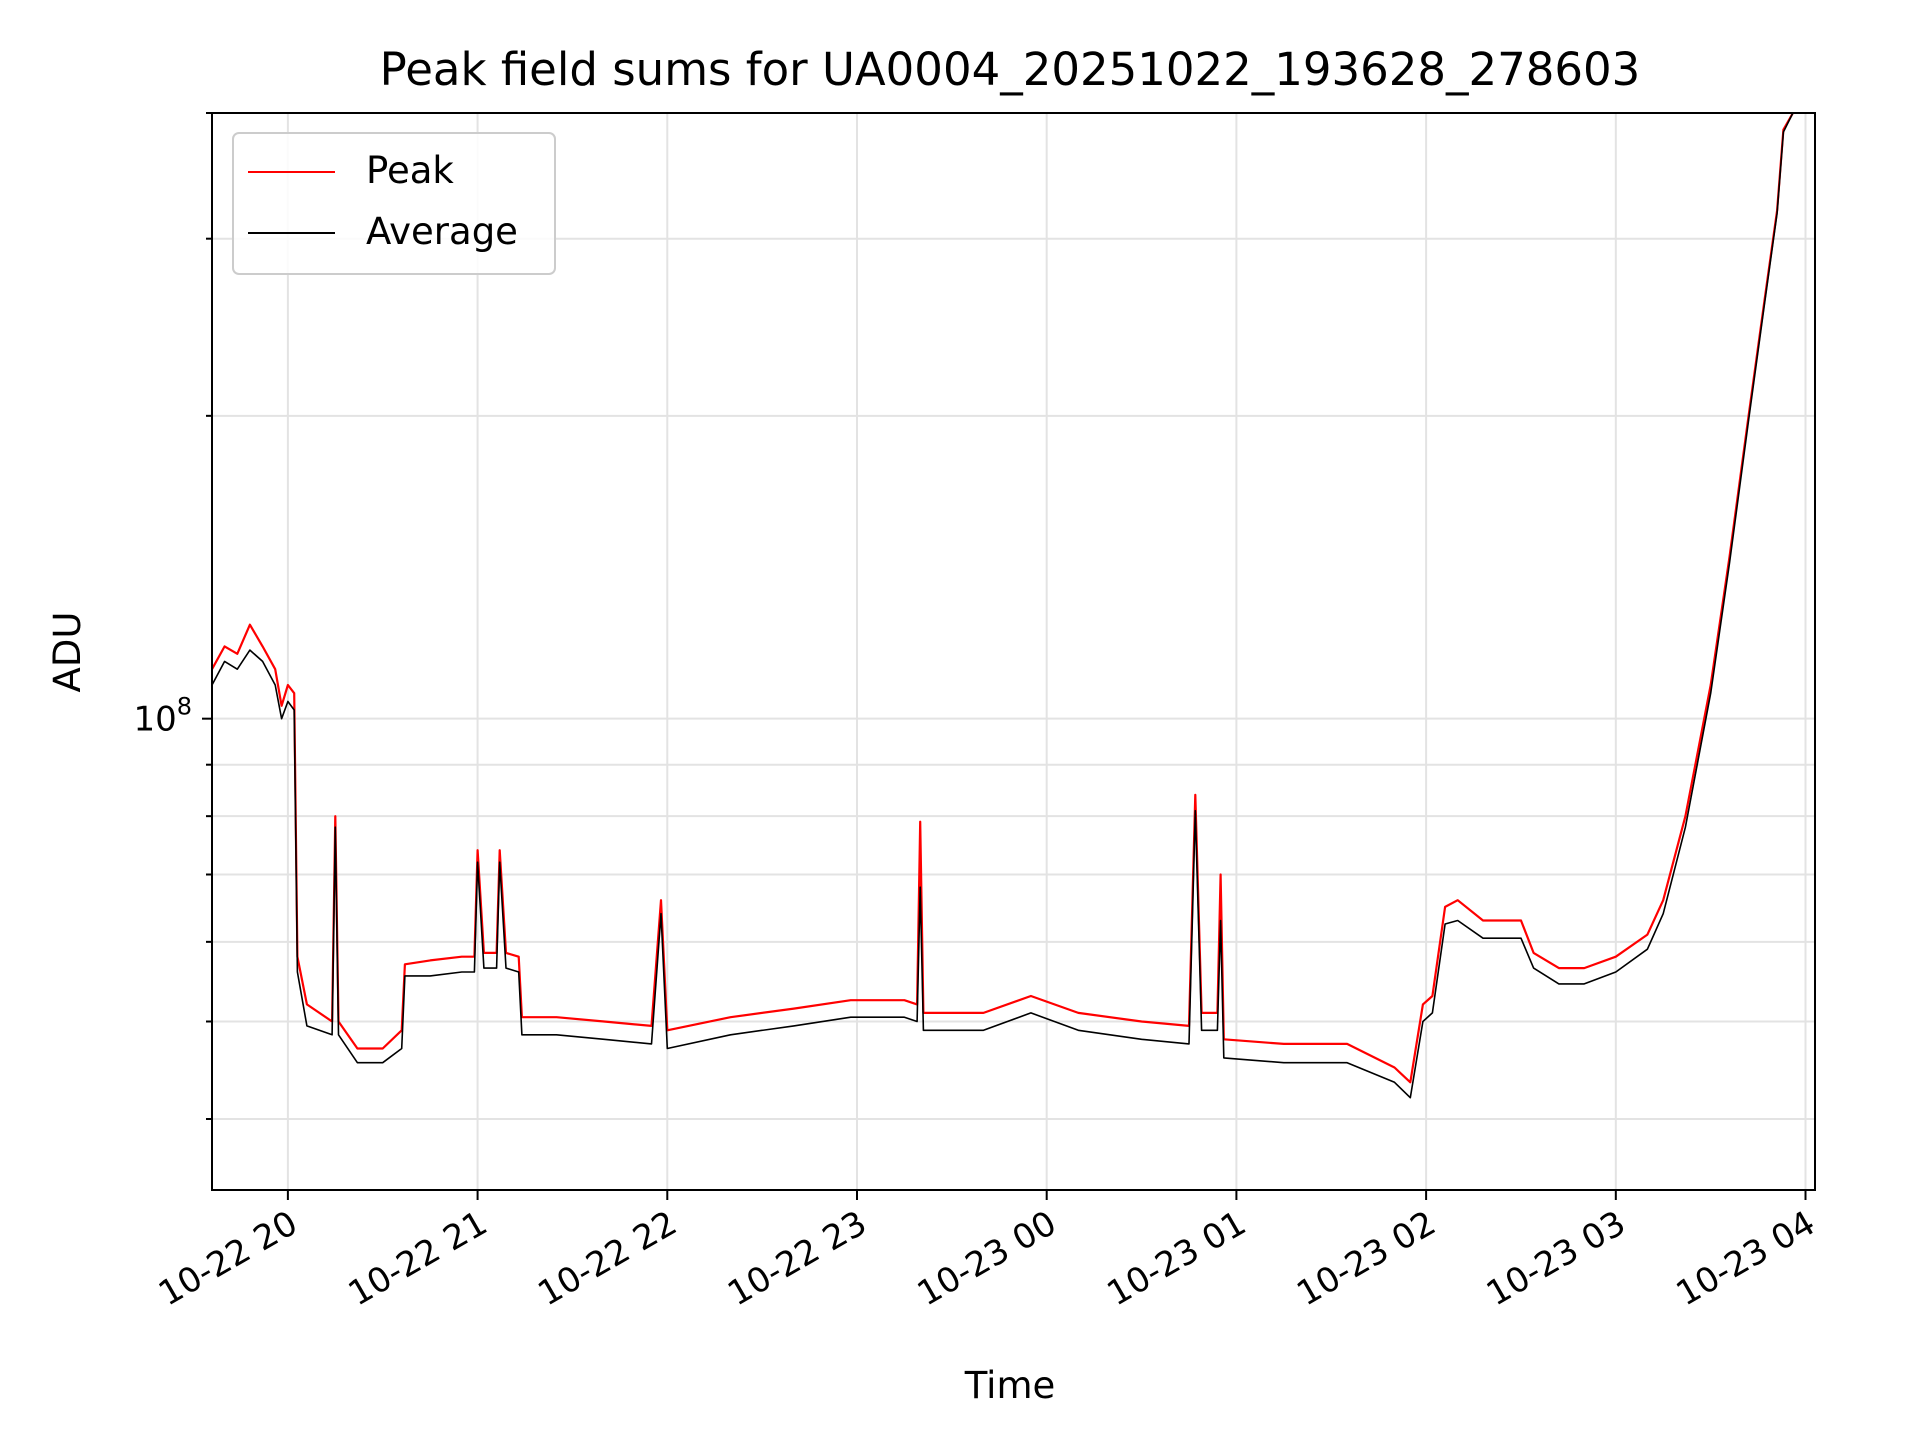  I want to click on legend-label-average: Average, so click(442, 231).